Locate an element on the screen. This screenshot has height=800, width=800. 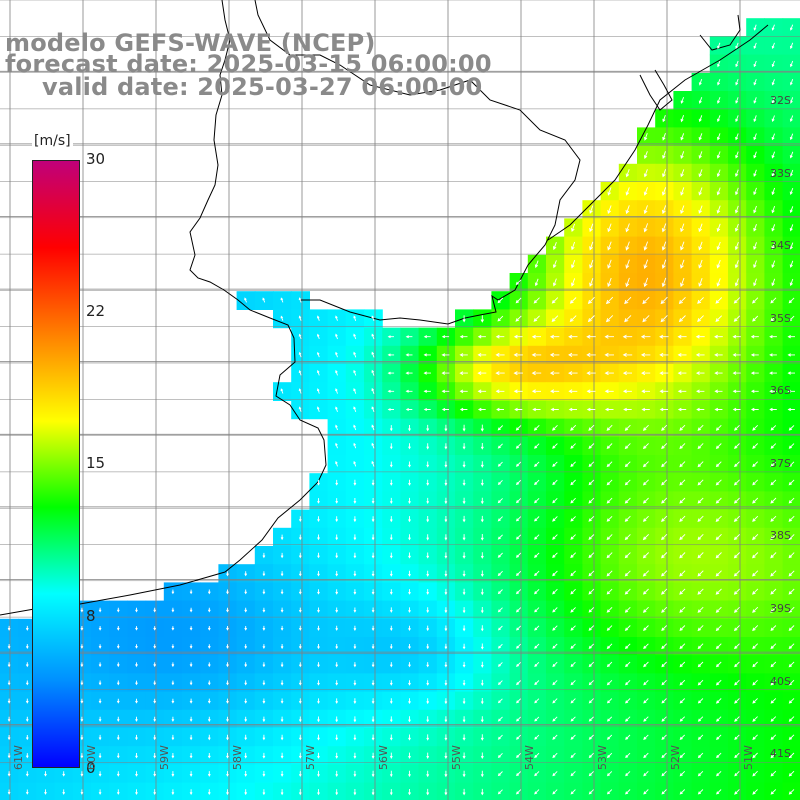
lat-label: 39S is located at coordinates (780, 608).